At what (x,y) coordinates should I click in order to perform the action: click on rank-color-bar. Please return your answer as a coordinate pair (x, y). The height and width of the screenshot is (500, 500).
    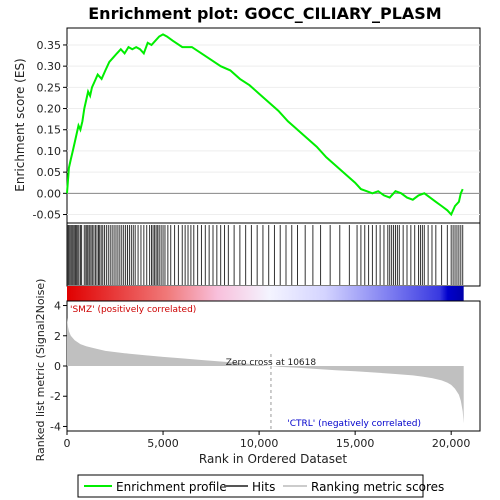
    Looking at the image, I should click on (265, 293).